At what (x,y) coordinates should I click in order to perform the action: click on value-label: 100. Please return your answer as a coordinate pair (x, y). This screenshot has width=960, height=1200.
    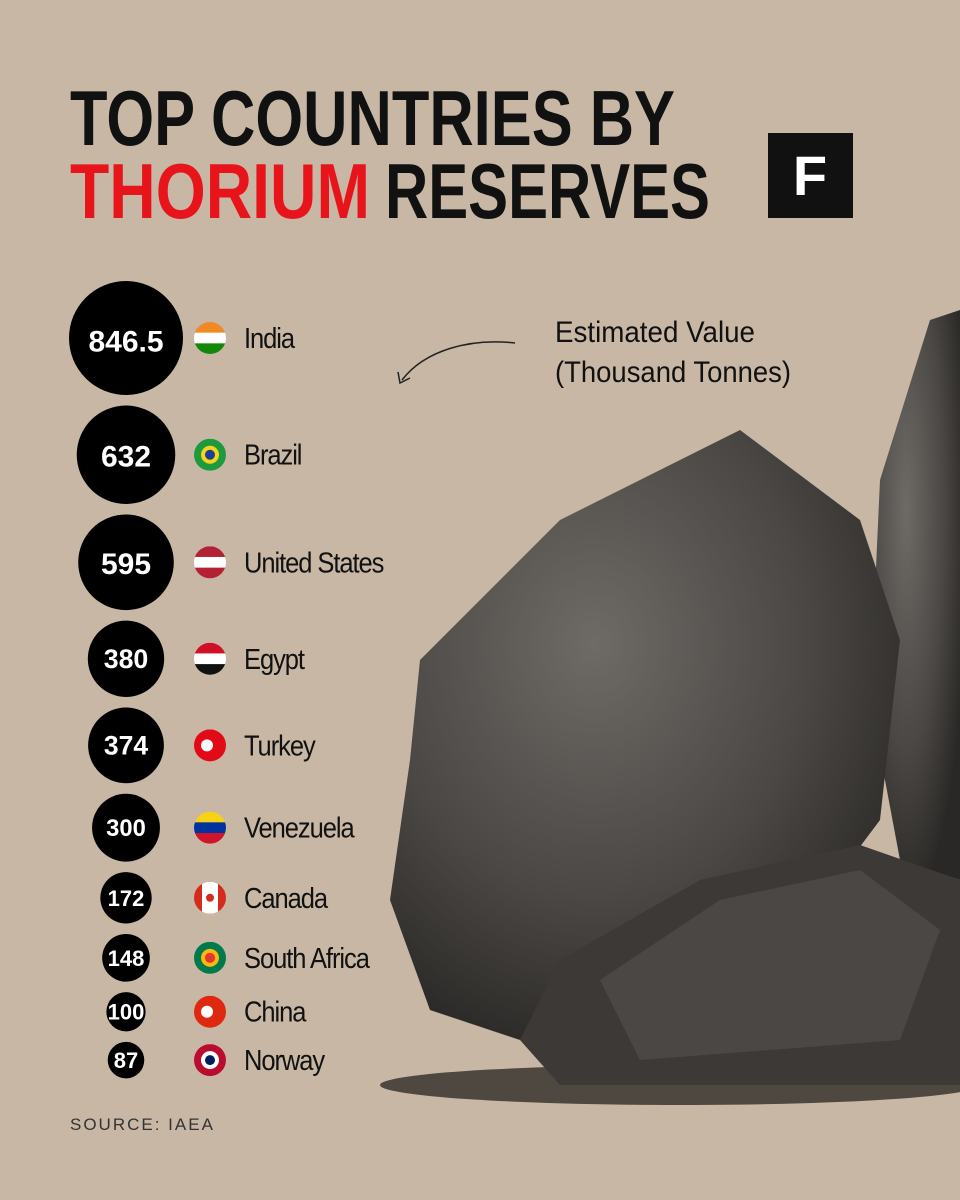
    Looking at the image, I should click on (126, 1012).